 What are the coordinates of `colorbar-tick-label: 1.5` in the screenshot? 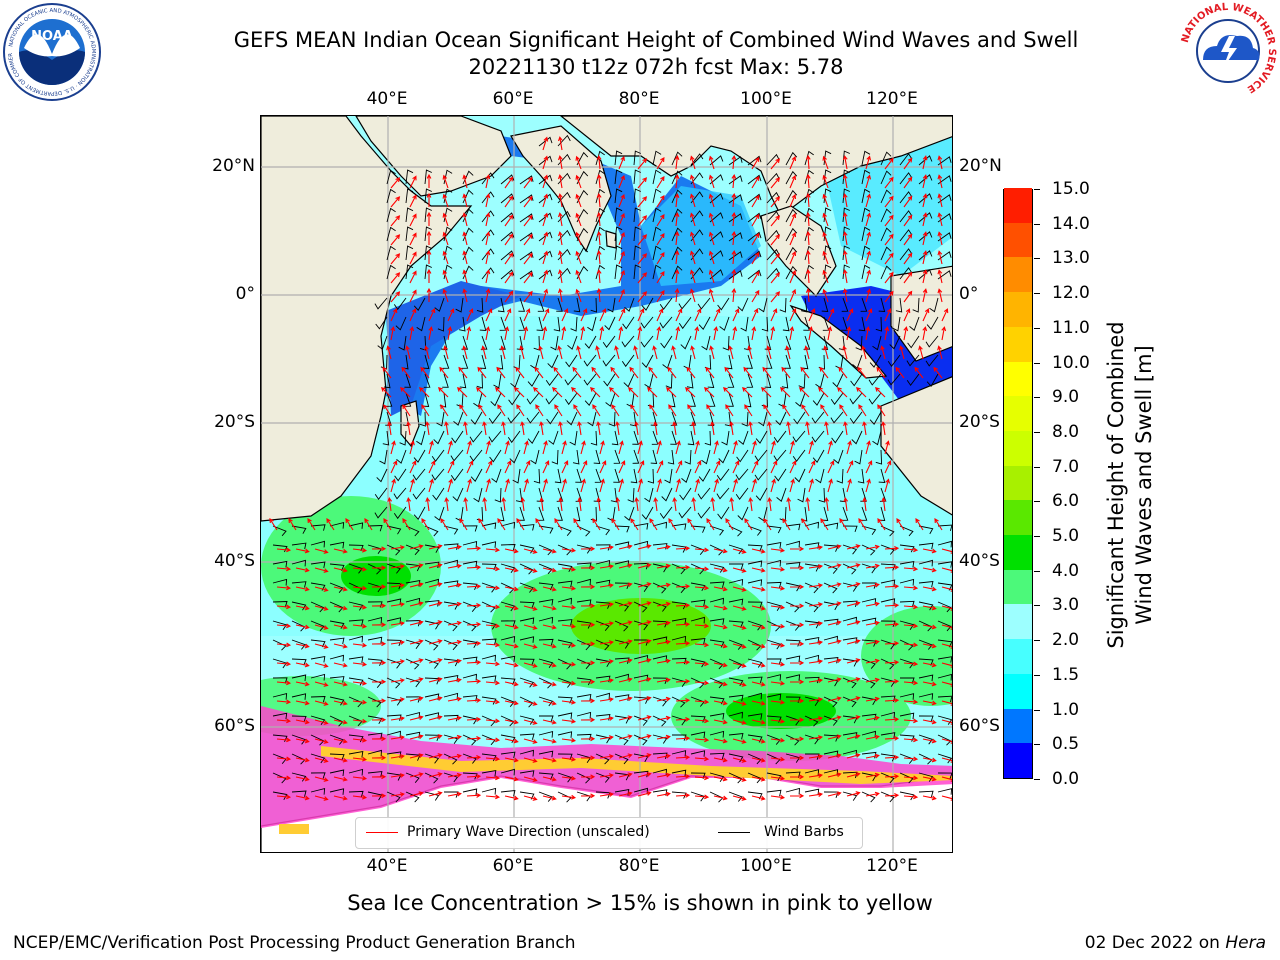 It's located at (1066, 674).